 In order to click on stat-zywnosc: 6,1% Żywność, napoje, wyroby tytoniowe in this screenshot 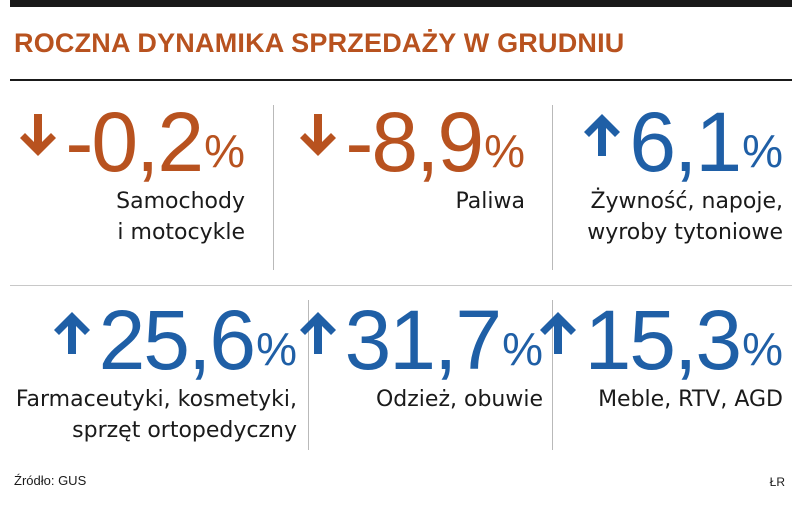, I will do `click(683, 174)`.